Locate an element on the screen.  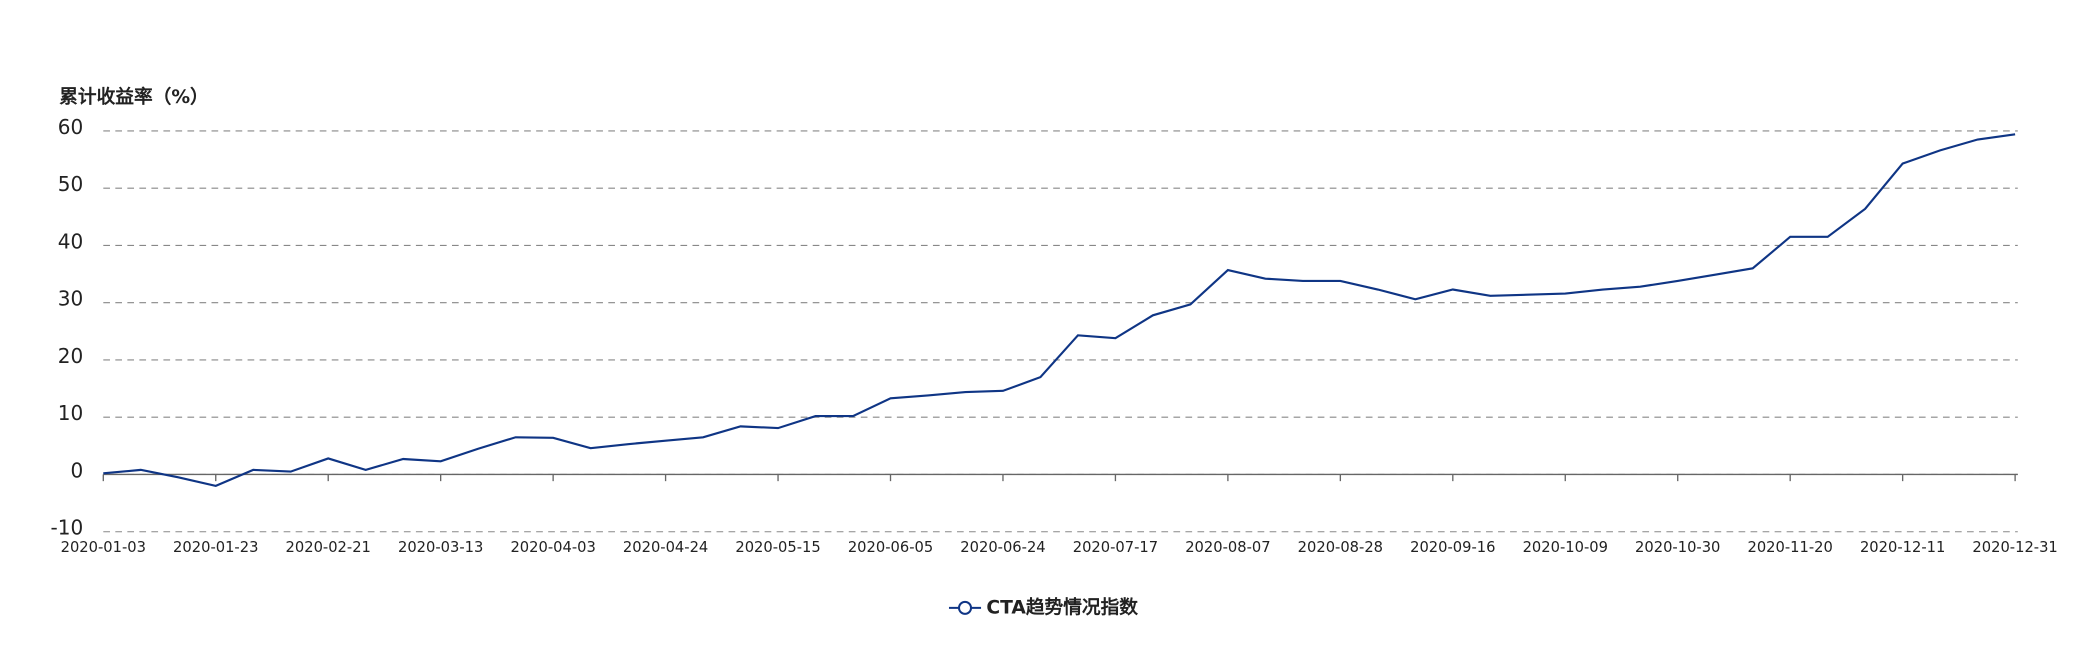
x-tick-label: 2020-01-23 is located at coordinates (215, 547).